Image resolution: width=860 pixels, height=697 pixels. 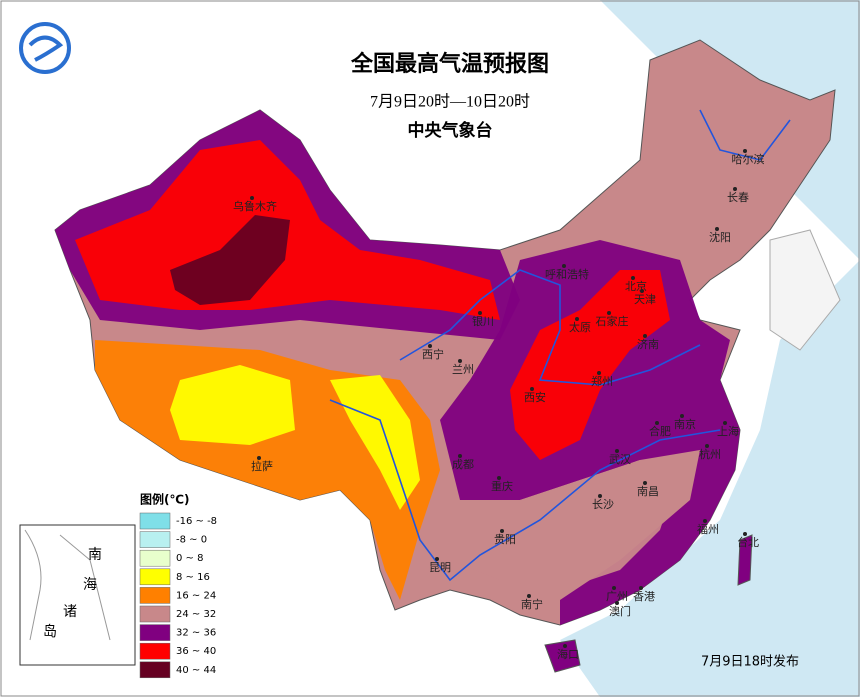 What do you see at coordinates (505, 539) in the screenshot?
I see `city-label: 贵阳` at bounding box center [505, 539].